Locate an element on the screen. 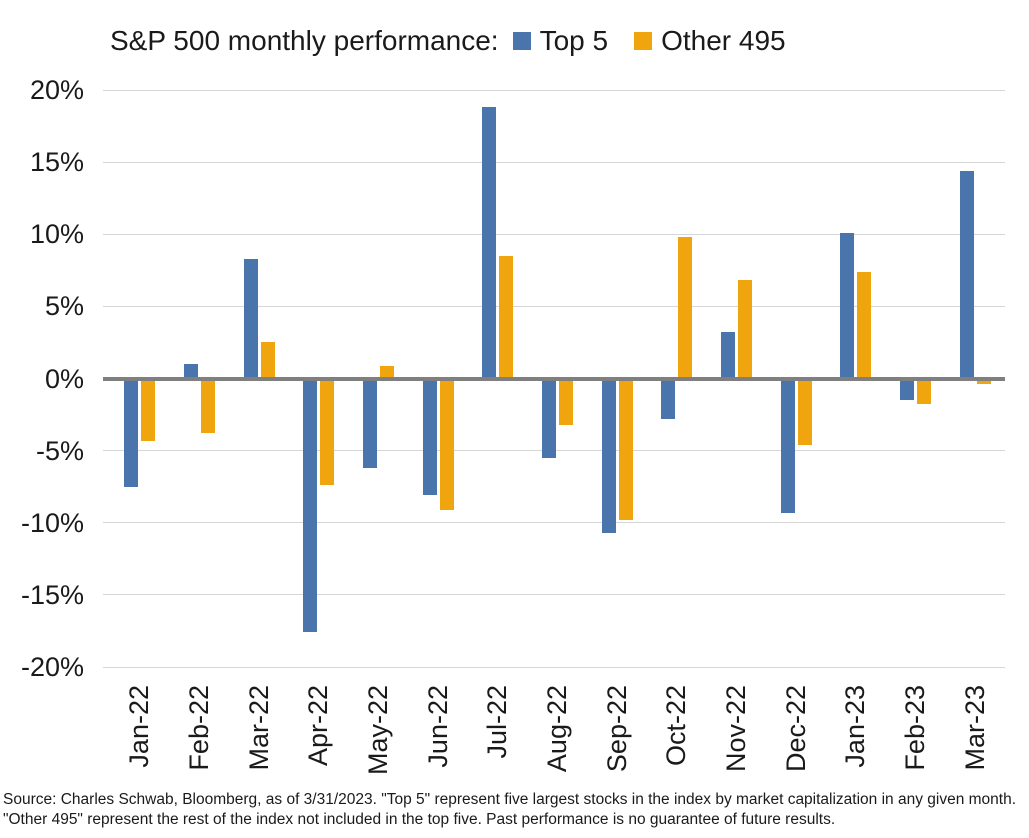 The image size is (1029, 838). x-axis-tick-label: Aug-22 is located at coordinates (558, 740).